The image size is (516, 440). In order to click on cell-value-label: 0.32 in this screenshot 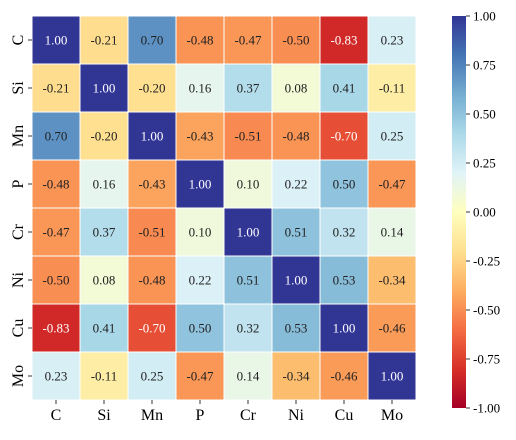, I will do `click(248, 328)`.